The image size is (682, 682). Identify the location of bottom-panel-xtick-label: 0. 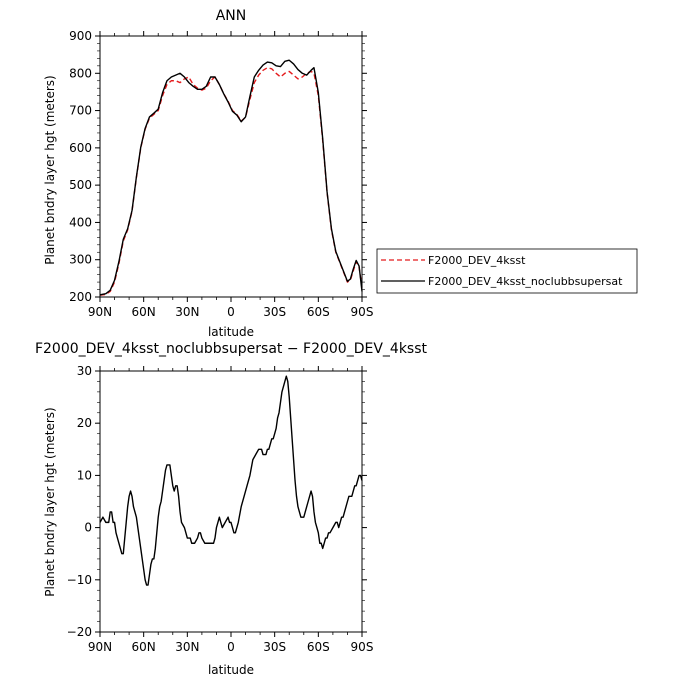
(231, 647).